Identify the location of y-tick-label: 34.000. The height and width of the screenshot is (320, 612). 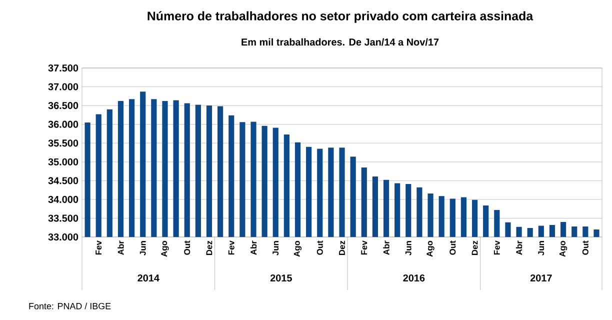
(63, 199).